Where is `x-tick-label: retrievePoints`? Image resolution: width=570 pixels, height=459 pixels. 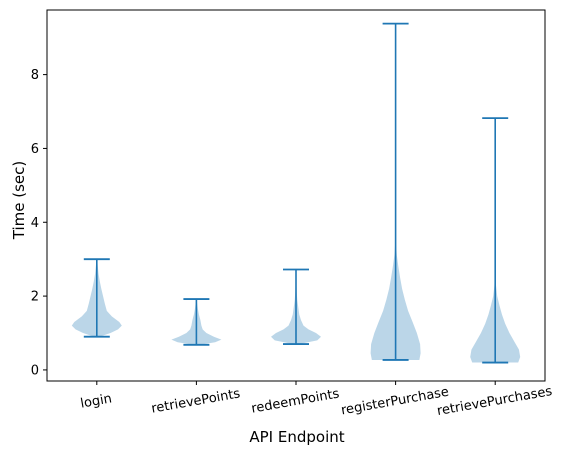 x-tick-label: retrievePoints is located at coordinates (195, 401).